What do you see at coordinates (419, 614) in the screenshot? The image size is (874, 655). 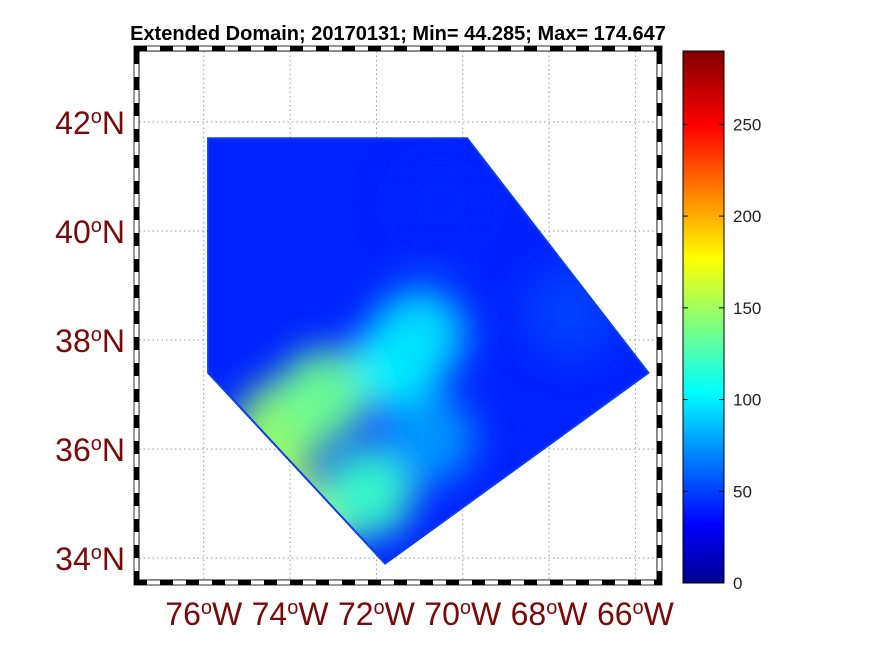 I see `longitude-tick-labels: 76oW 74oW 72oW 70oW 68oW 66oW` at bounding box center [419, 614].